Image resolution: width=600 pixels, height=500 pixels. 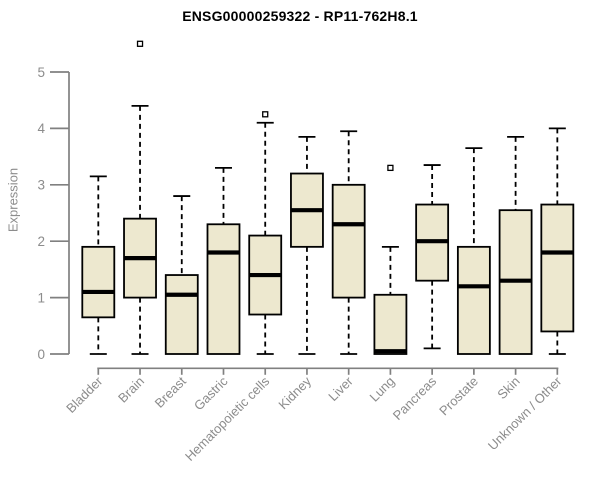 I want to click on box-group-skin, so click(x=515, y=245).